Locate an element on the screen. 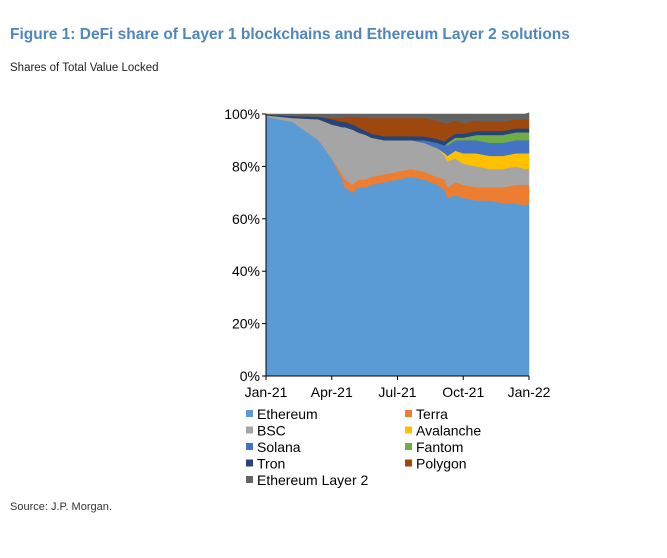 The height and width of the screenshot is (558, 667). x-tick-label: Apr-21 is located at coordinates (332, 392).